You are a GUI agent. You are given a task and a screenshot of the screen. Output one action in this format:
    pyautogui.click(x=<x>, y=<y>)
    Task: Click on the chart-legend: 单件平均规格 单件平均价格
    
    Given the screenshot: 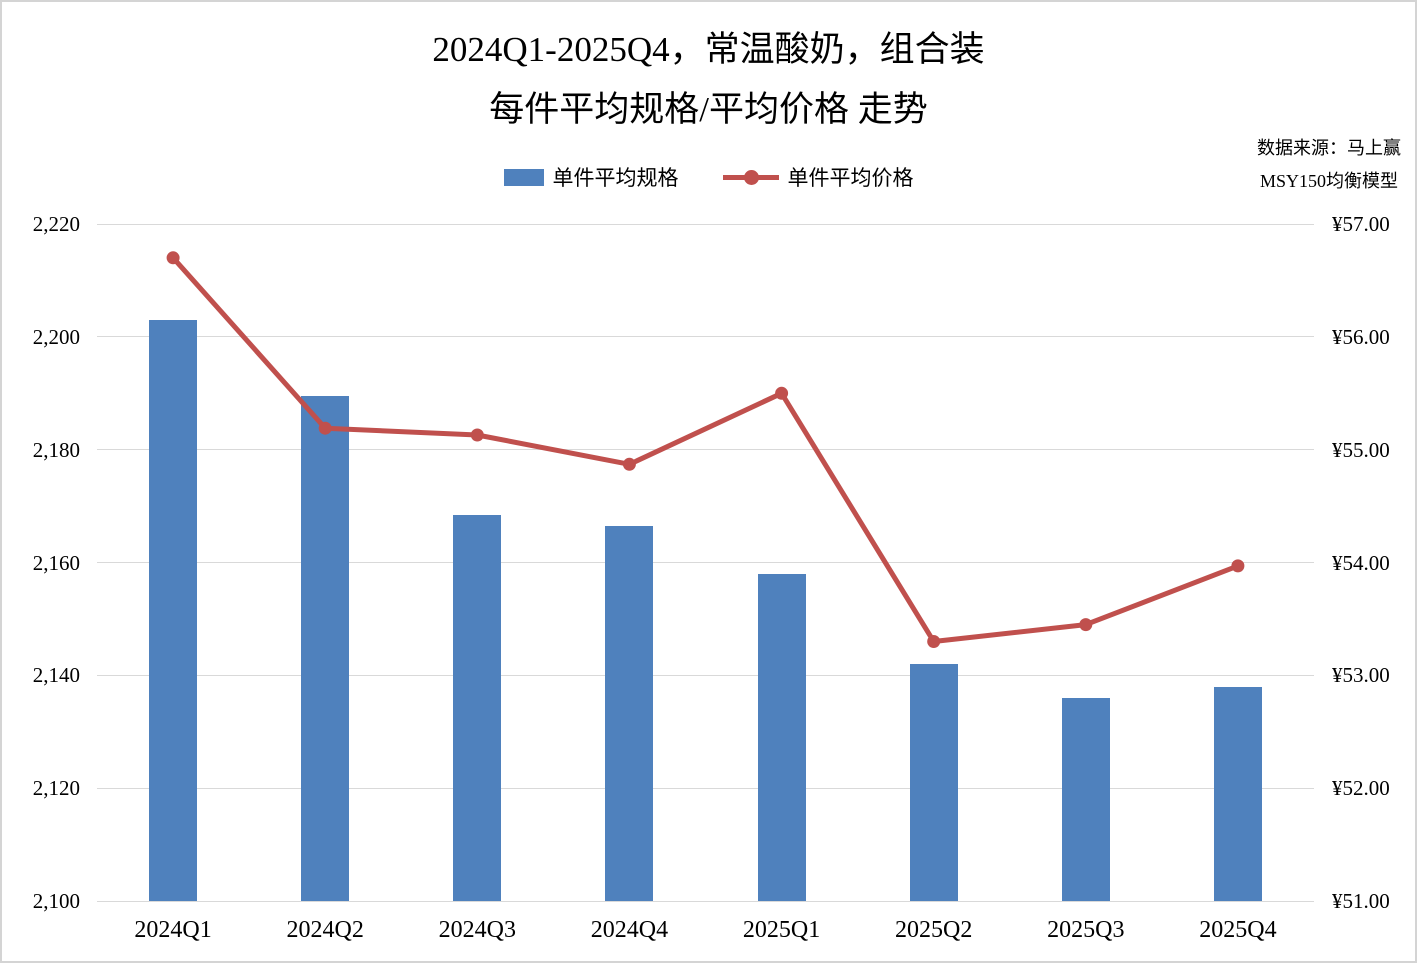 What is the action you would take?
    pyautogui.click(x=708, y=177)
    